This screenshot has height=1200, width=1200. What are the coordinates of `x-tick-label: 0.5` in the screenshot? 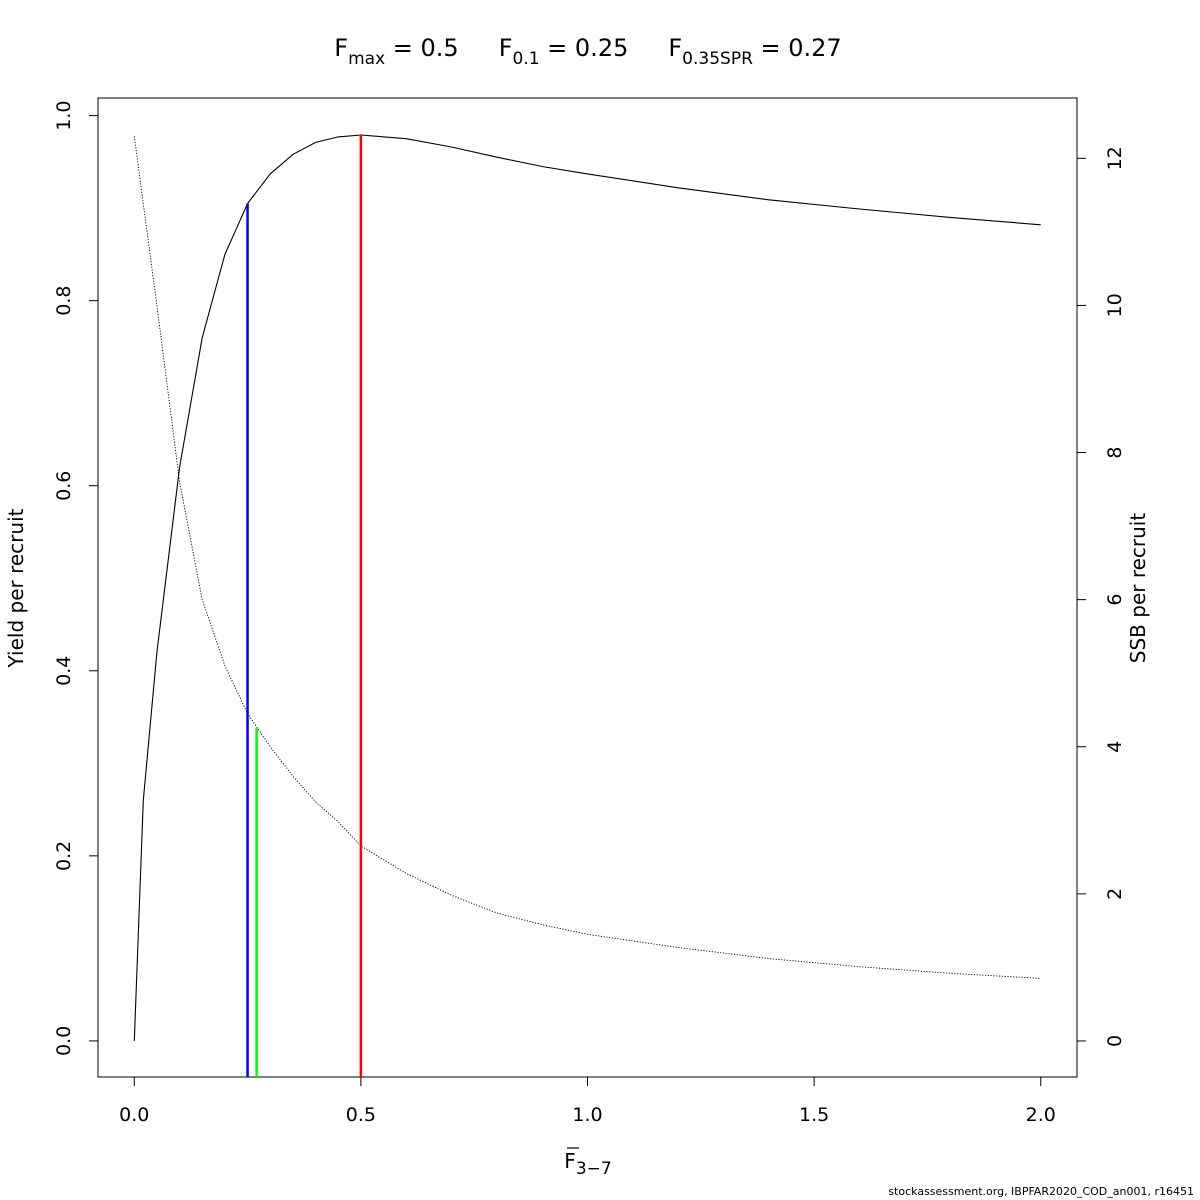 It's located at (361, 1115).